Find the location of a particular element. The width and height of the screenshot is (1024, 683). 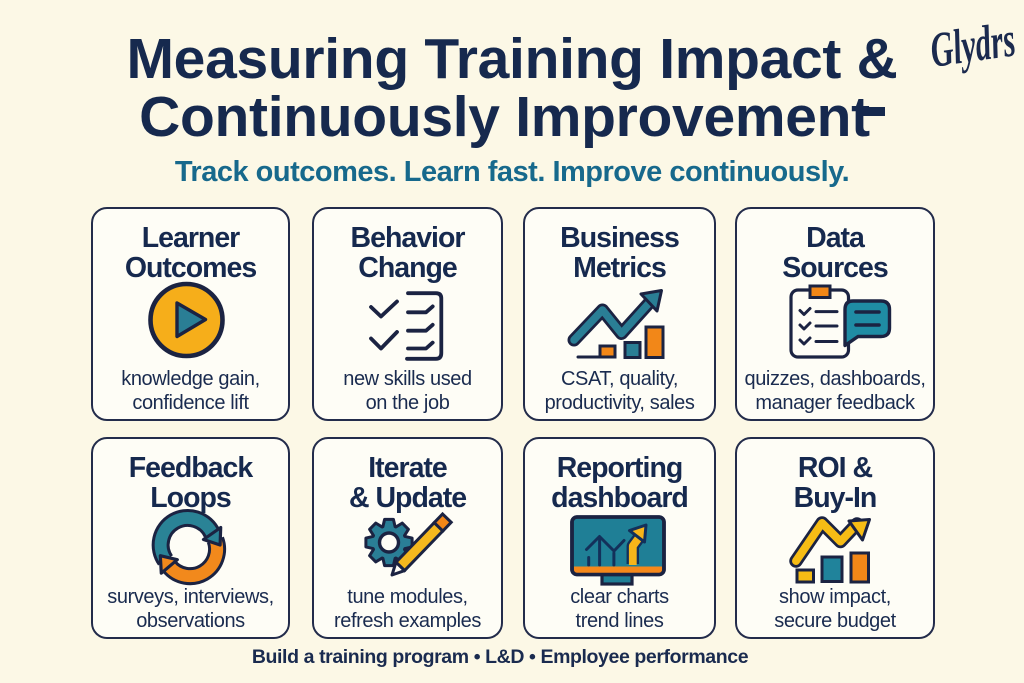

svg-text: Glydrs is located at coordinates (973, 44).